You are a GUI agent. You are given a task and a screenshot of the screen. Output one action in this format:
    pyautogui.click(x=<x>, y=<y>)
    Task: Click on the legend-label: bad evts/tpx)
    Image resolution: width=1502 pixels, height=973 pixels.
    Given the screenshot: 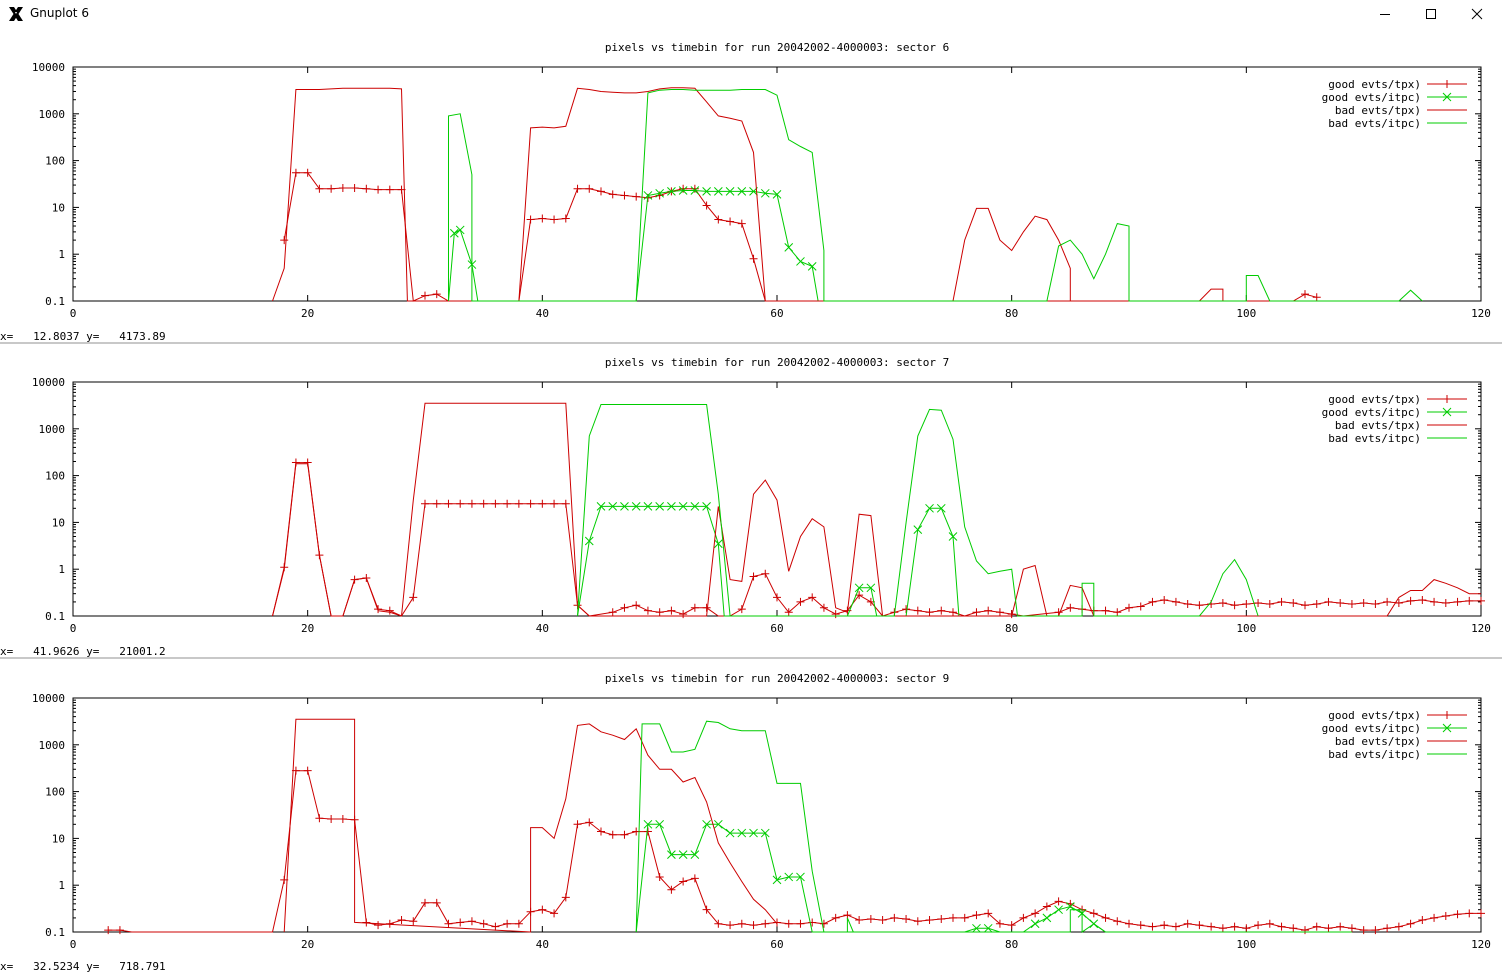 What is the action you would take?
    pyautogui.click(x=1378, y=110)
    